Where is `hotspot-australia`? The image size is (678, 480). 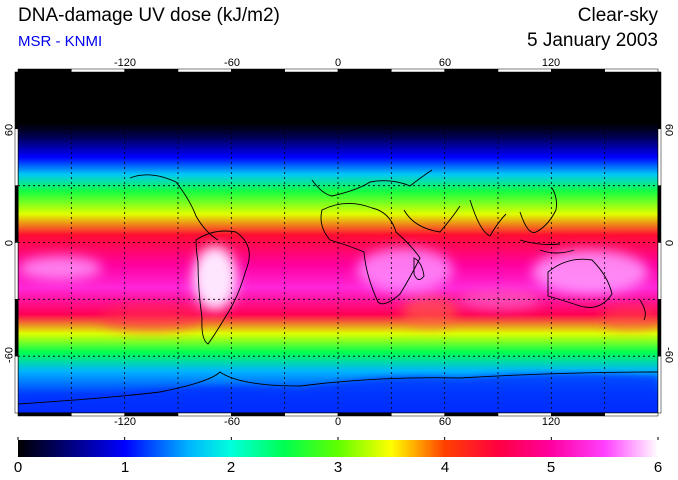
hotspot-australia is located at coordinates (590, 272).